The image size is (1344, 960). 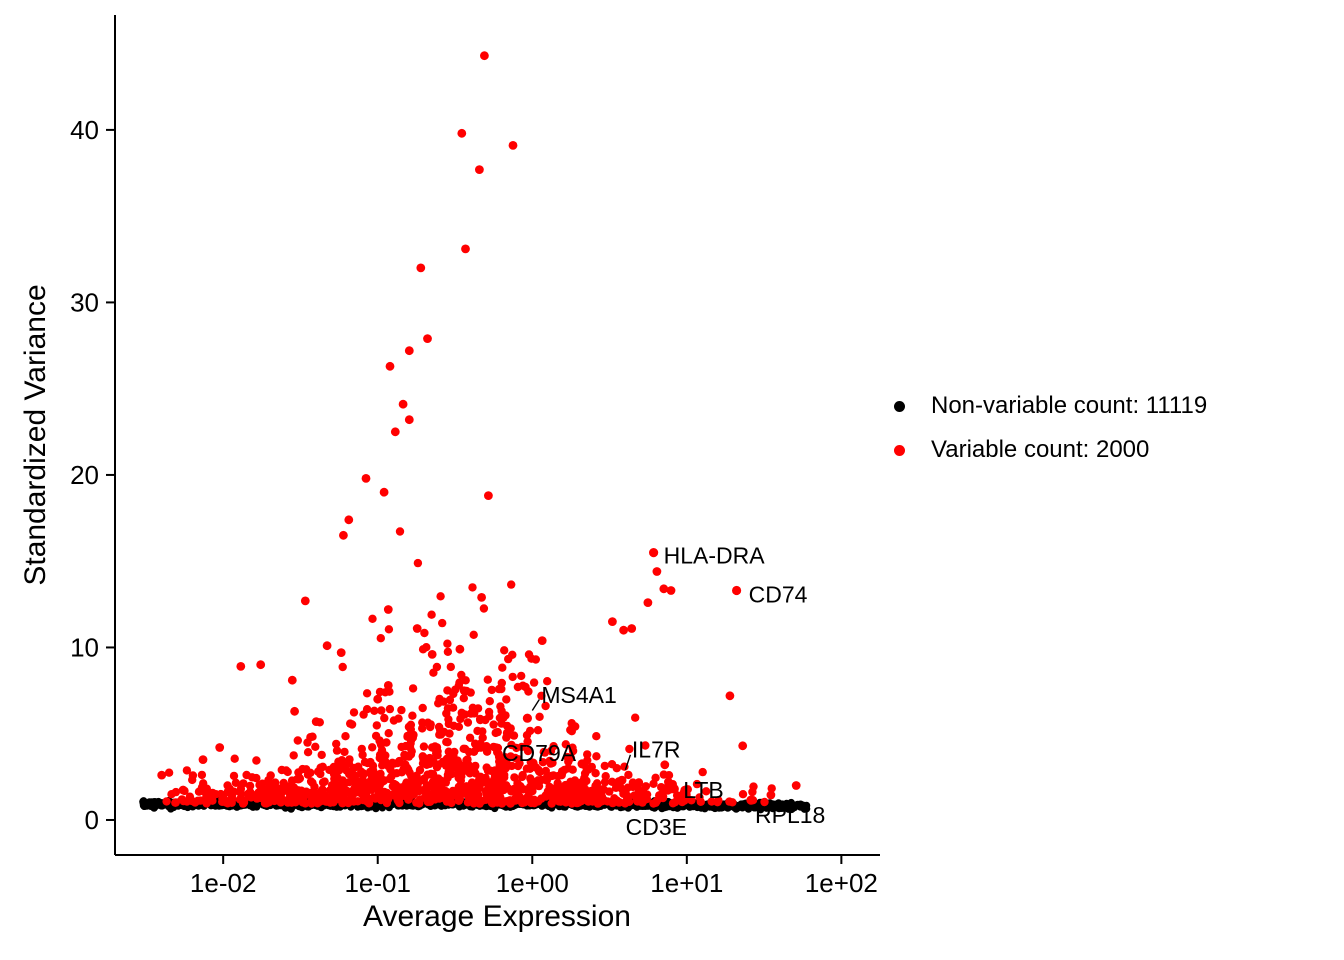 What do you see at coordinates (84, 130) in the screenshot?
I see `y-tick-label: 40` at bounding box center [84, 130].